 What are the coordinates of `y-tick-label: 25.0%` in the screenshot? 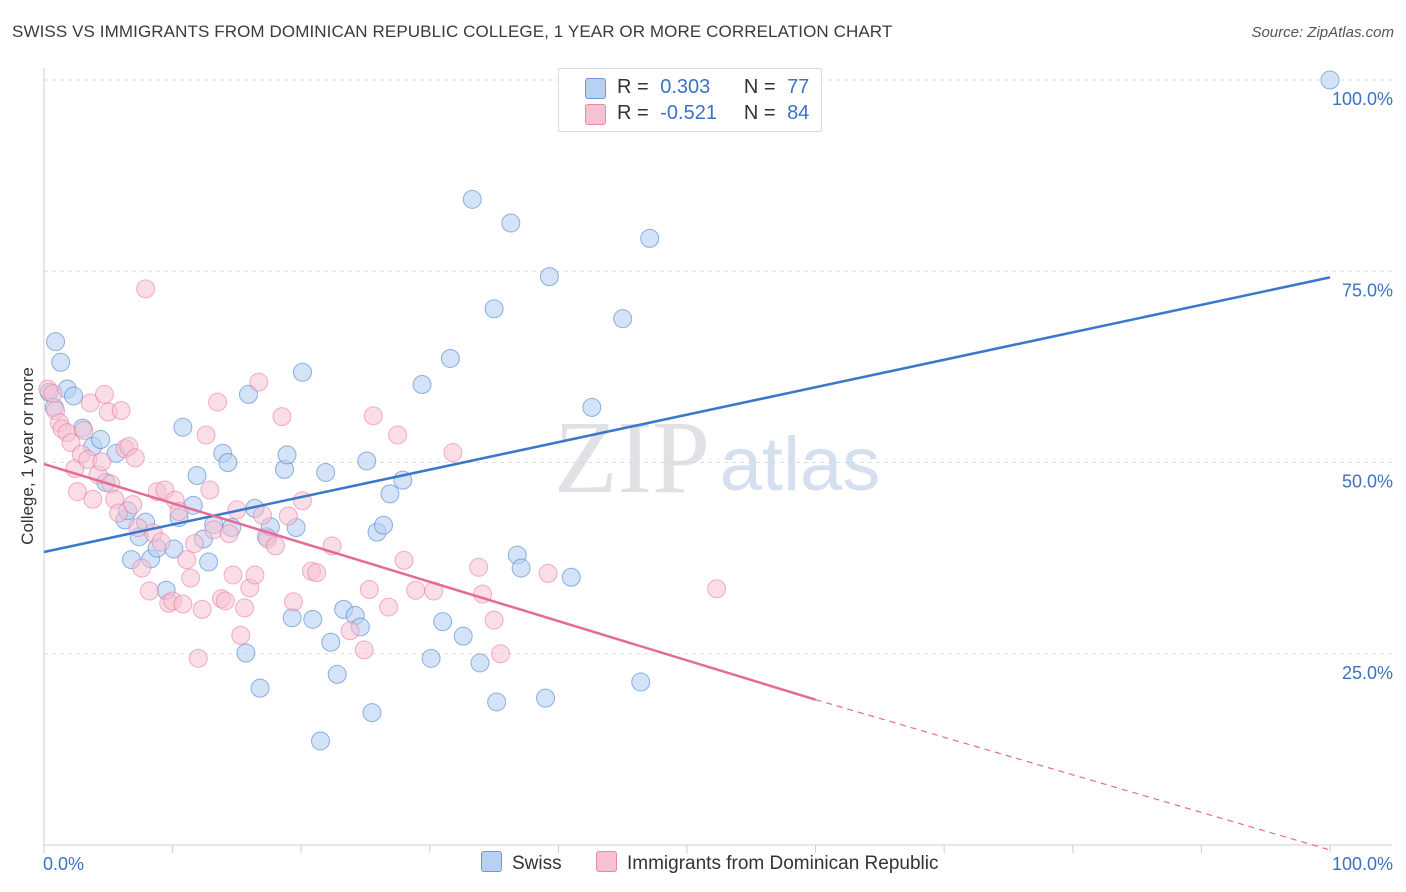 It's located at (1367, 673).